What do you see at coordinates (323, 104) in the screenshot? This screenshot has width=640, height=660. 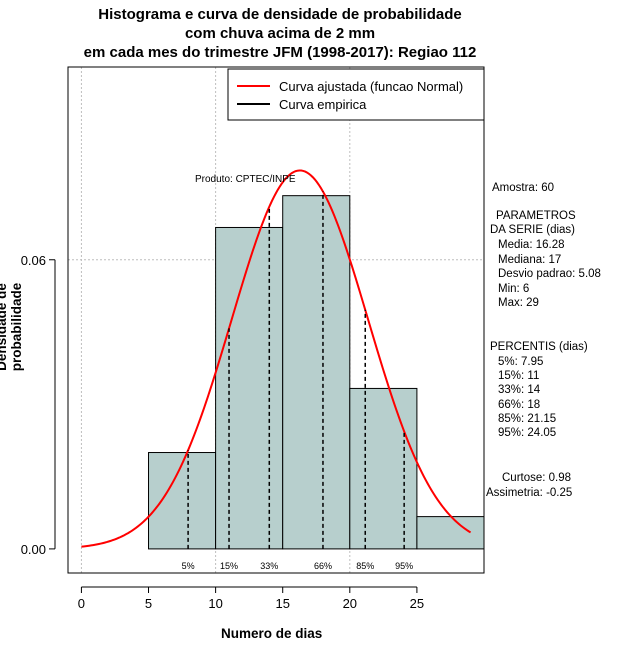 I see `legend-empirical-label: Curva empirica` at bounding box center [323, 104].